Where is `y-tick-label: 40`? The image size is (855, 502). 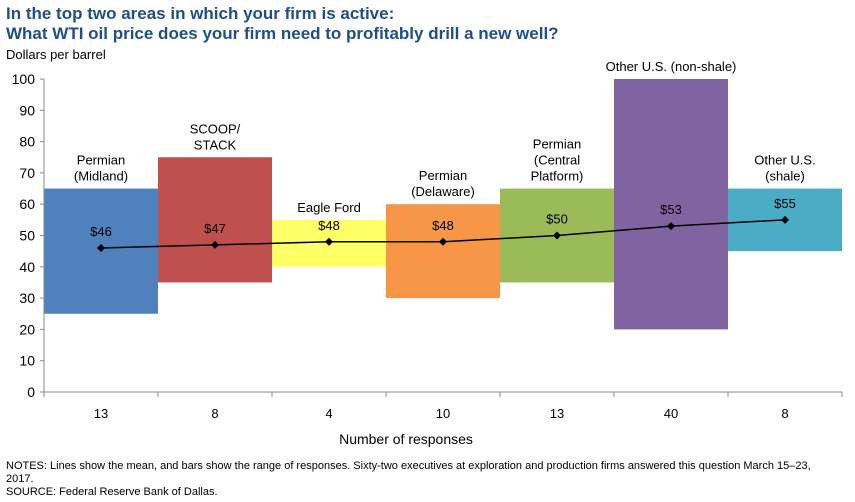
y-tick-label: 40 is located at coordinates (27, 267).